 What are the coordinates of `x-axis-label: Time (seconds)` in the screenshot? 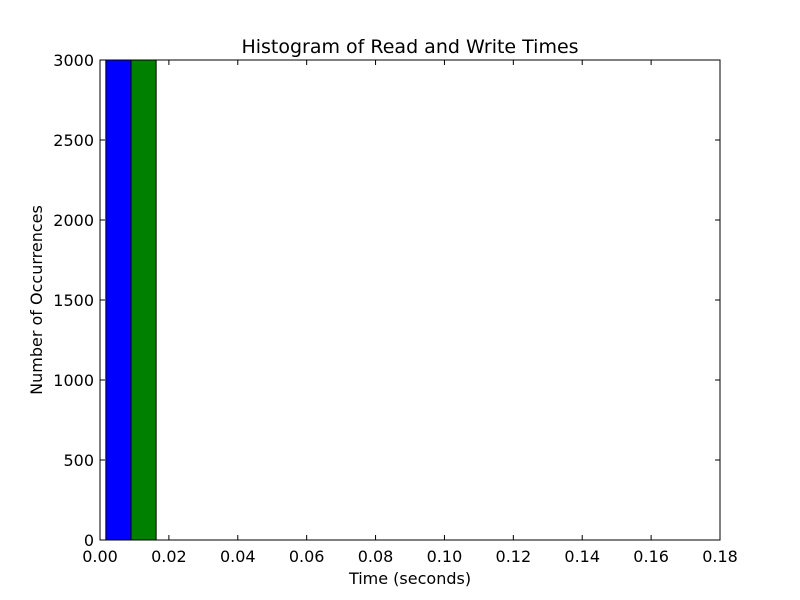 It's located at (409, 578).